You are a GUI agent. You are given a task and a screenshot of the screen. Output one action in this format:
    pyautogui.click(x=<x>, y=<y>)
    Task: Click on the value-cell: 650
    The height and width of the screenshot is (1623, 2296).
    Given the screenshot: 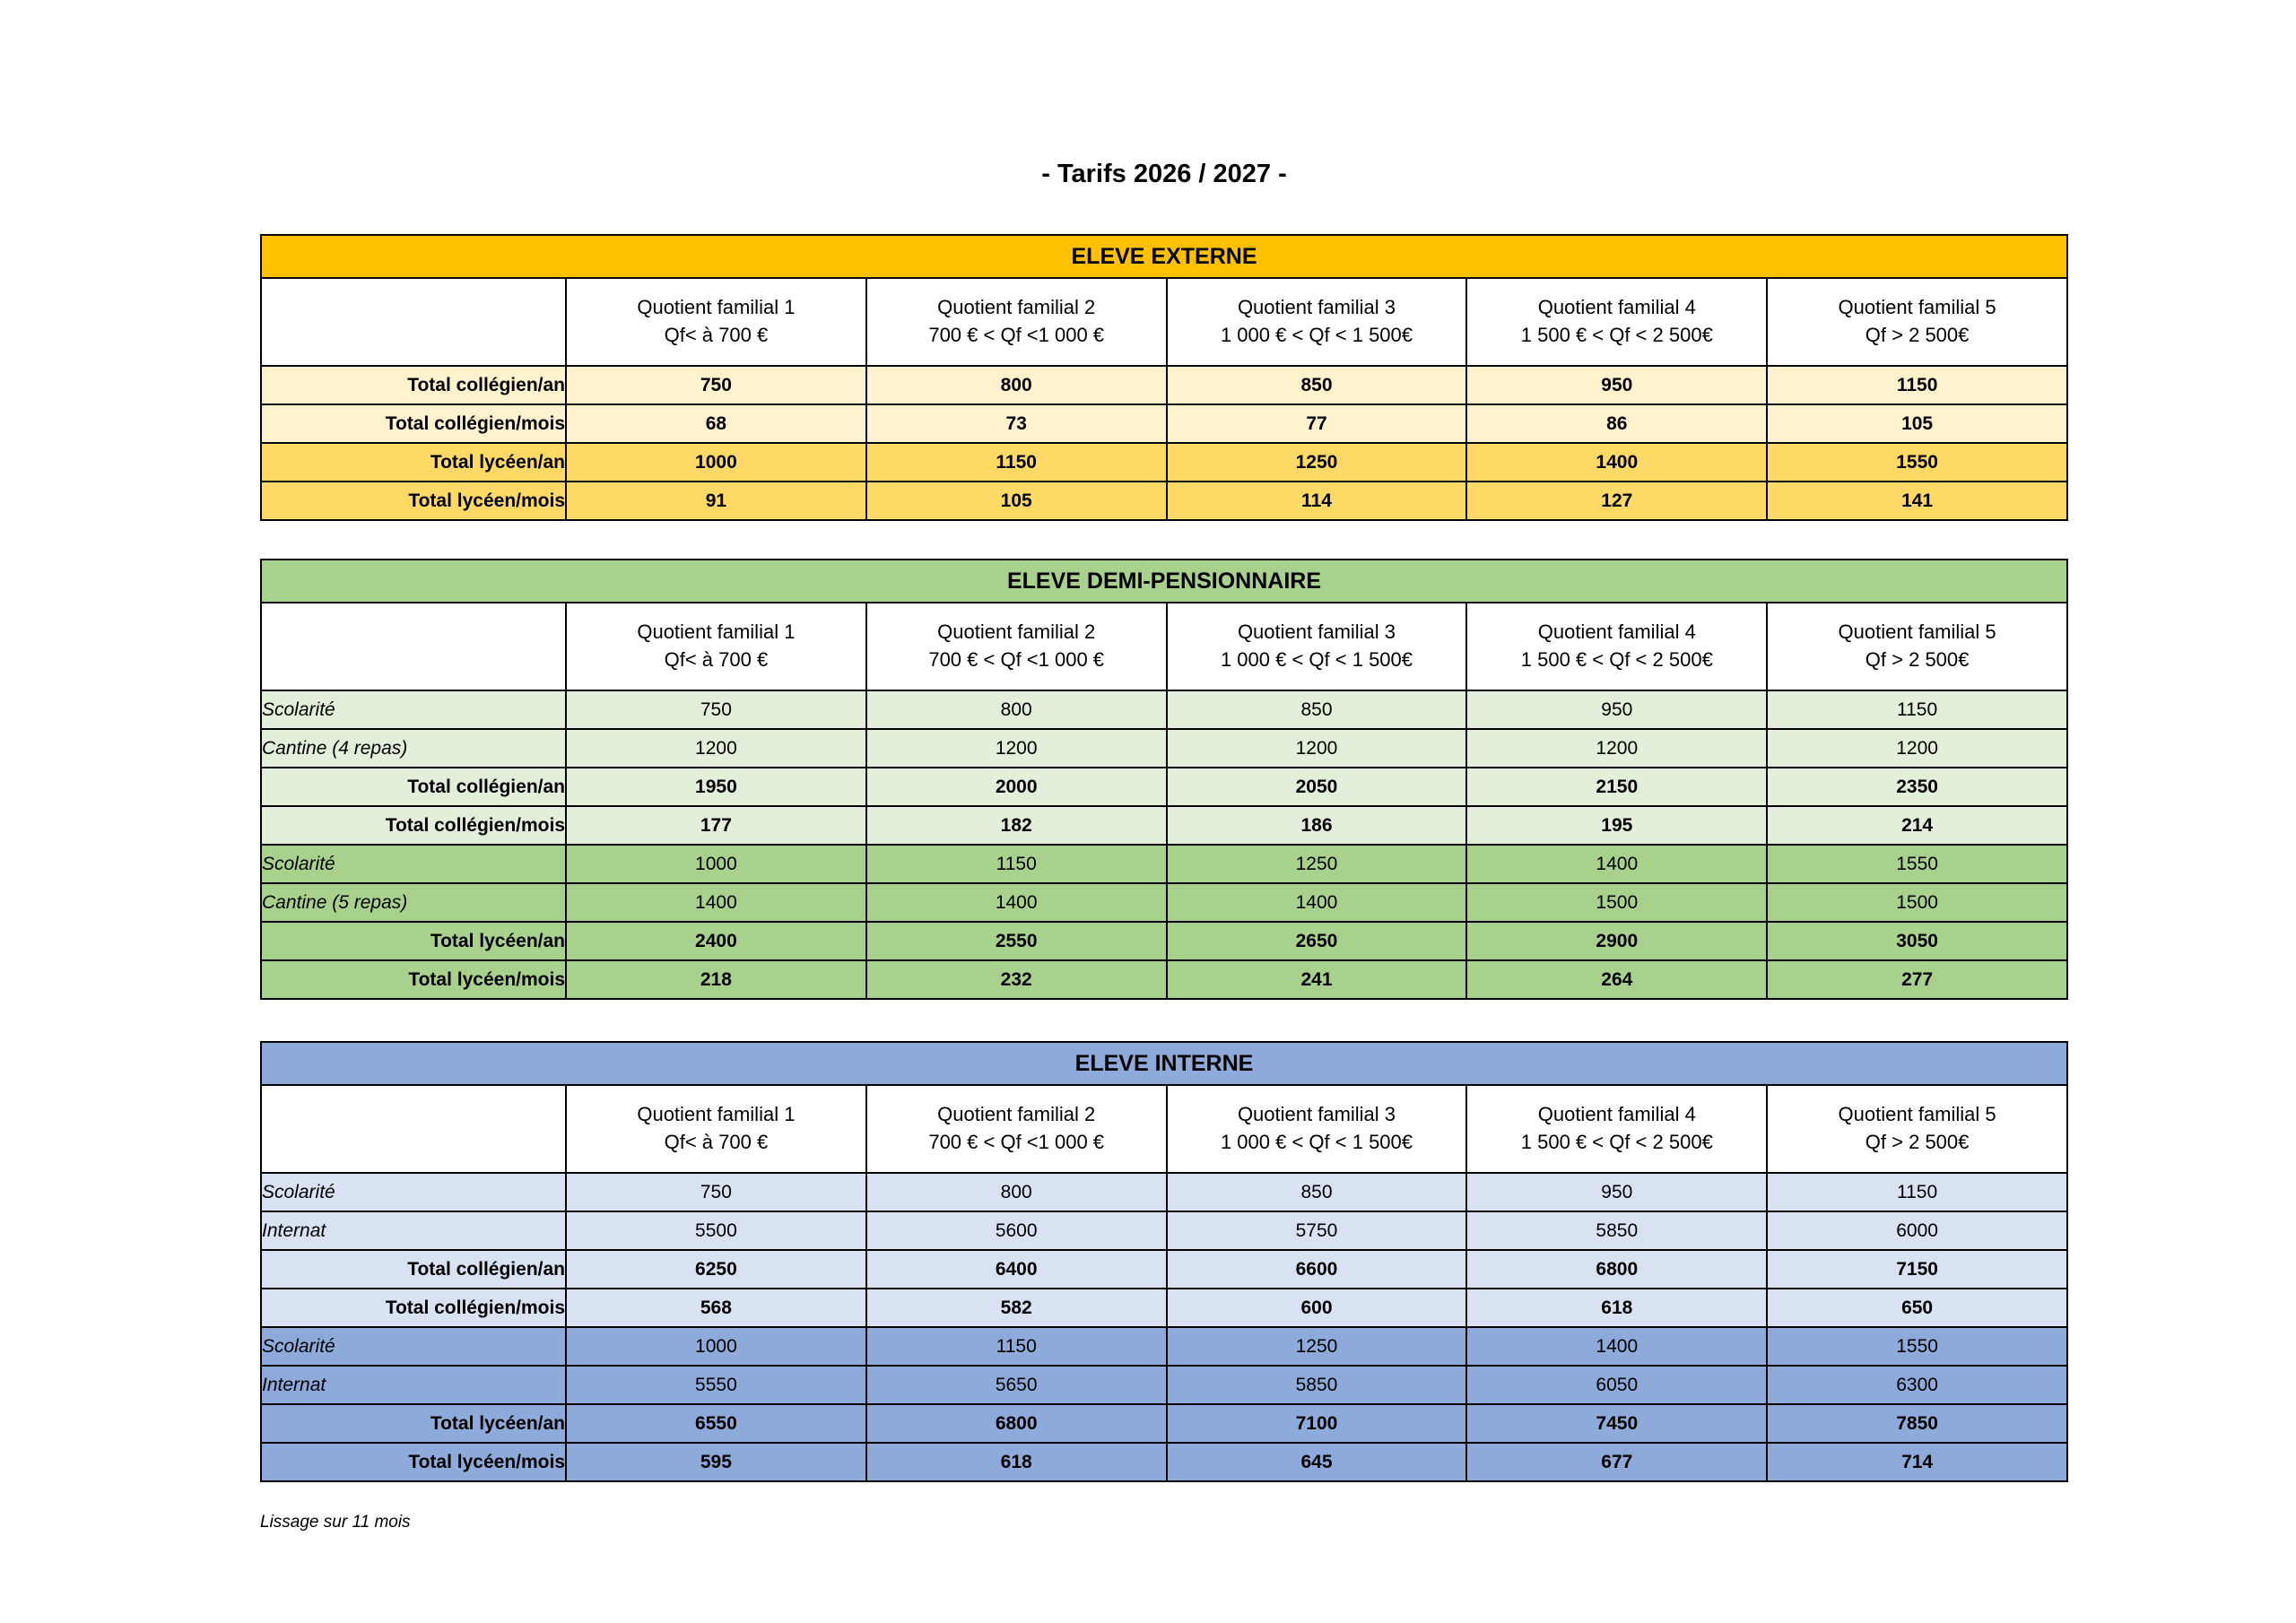 What is the action you would take?
    pyautogui.click(x=1917, y=1308)
    